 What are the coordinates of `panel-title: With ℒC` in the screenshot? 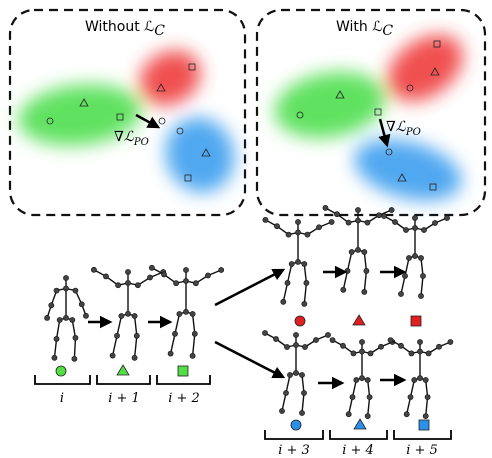 It's located at (364, 29).